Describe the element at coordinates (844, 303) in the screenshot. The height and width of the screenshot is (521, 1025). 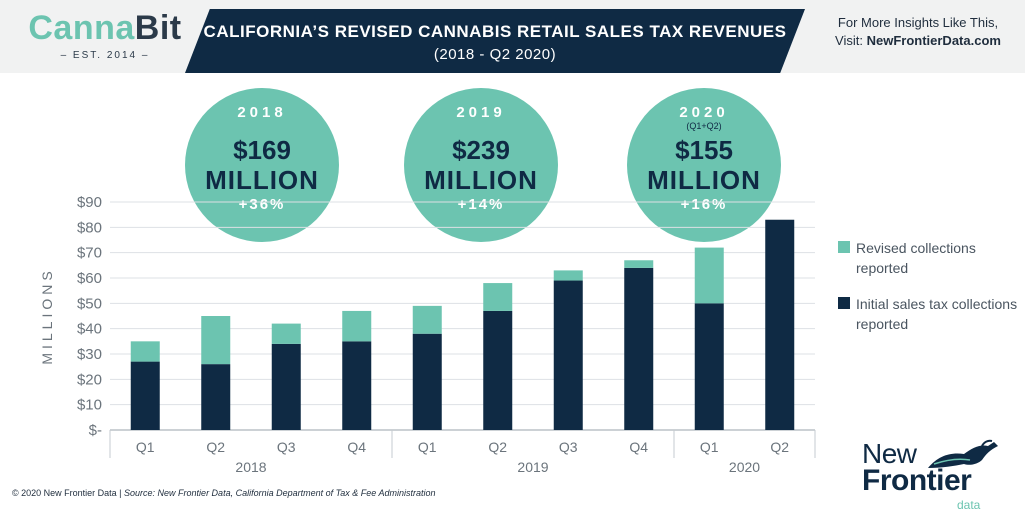
I see `legend-swatch-initial` at that location.